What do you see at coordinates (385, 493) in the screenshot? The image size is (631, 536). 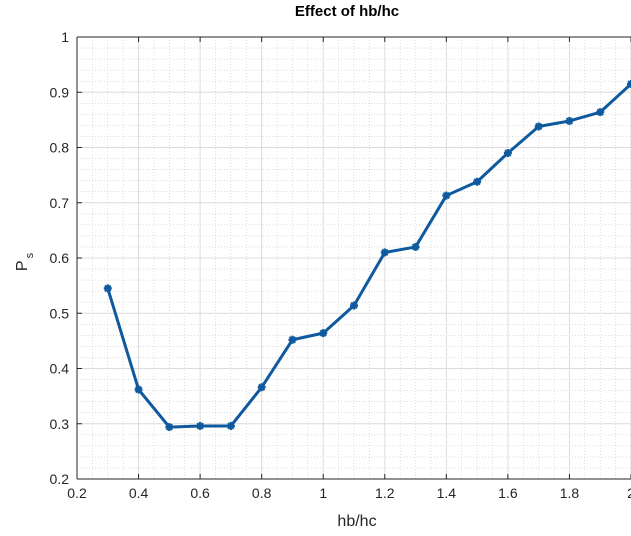 I see `x-tick-label: 1.2` at bounding box center [385, 493].